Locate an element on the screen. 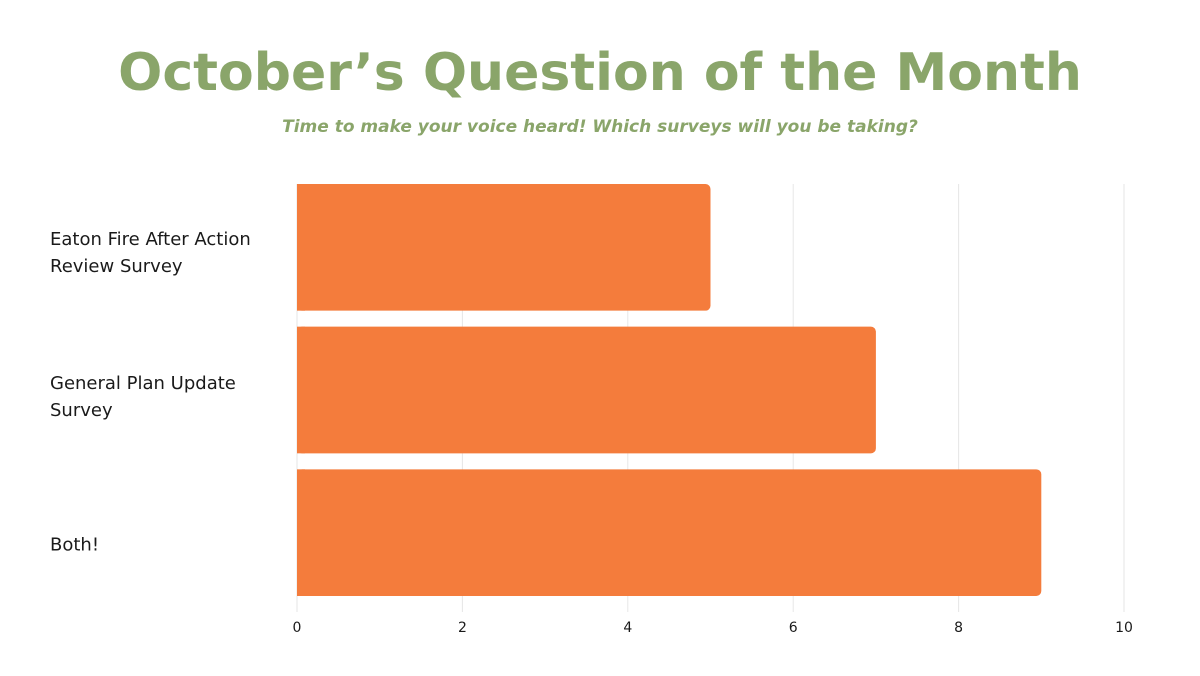  chart-title: October’s Question of the Month is located at coordinates (600, 73).